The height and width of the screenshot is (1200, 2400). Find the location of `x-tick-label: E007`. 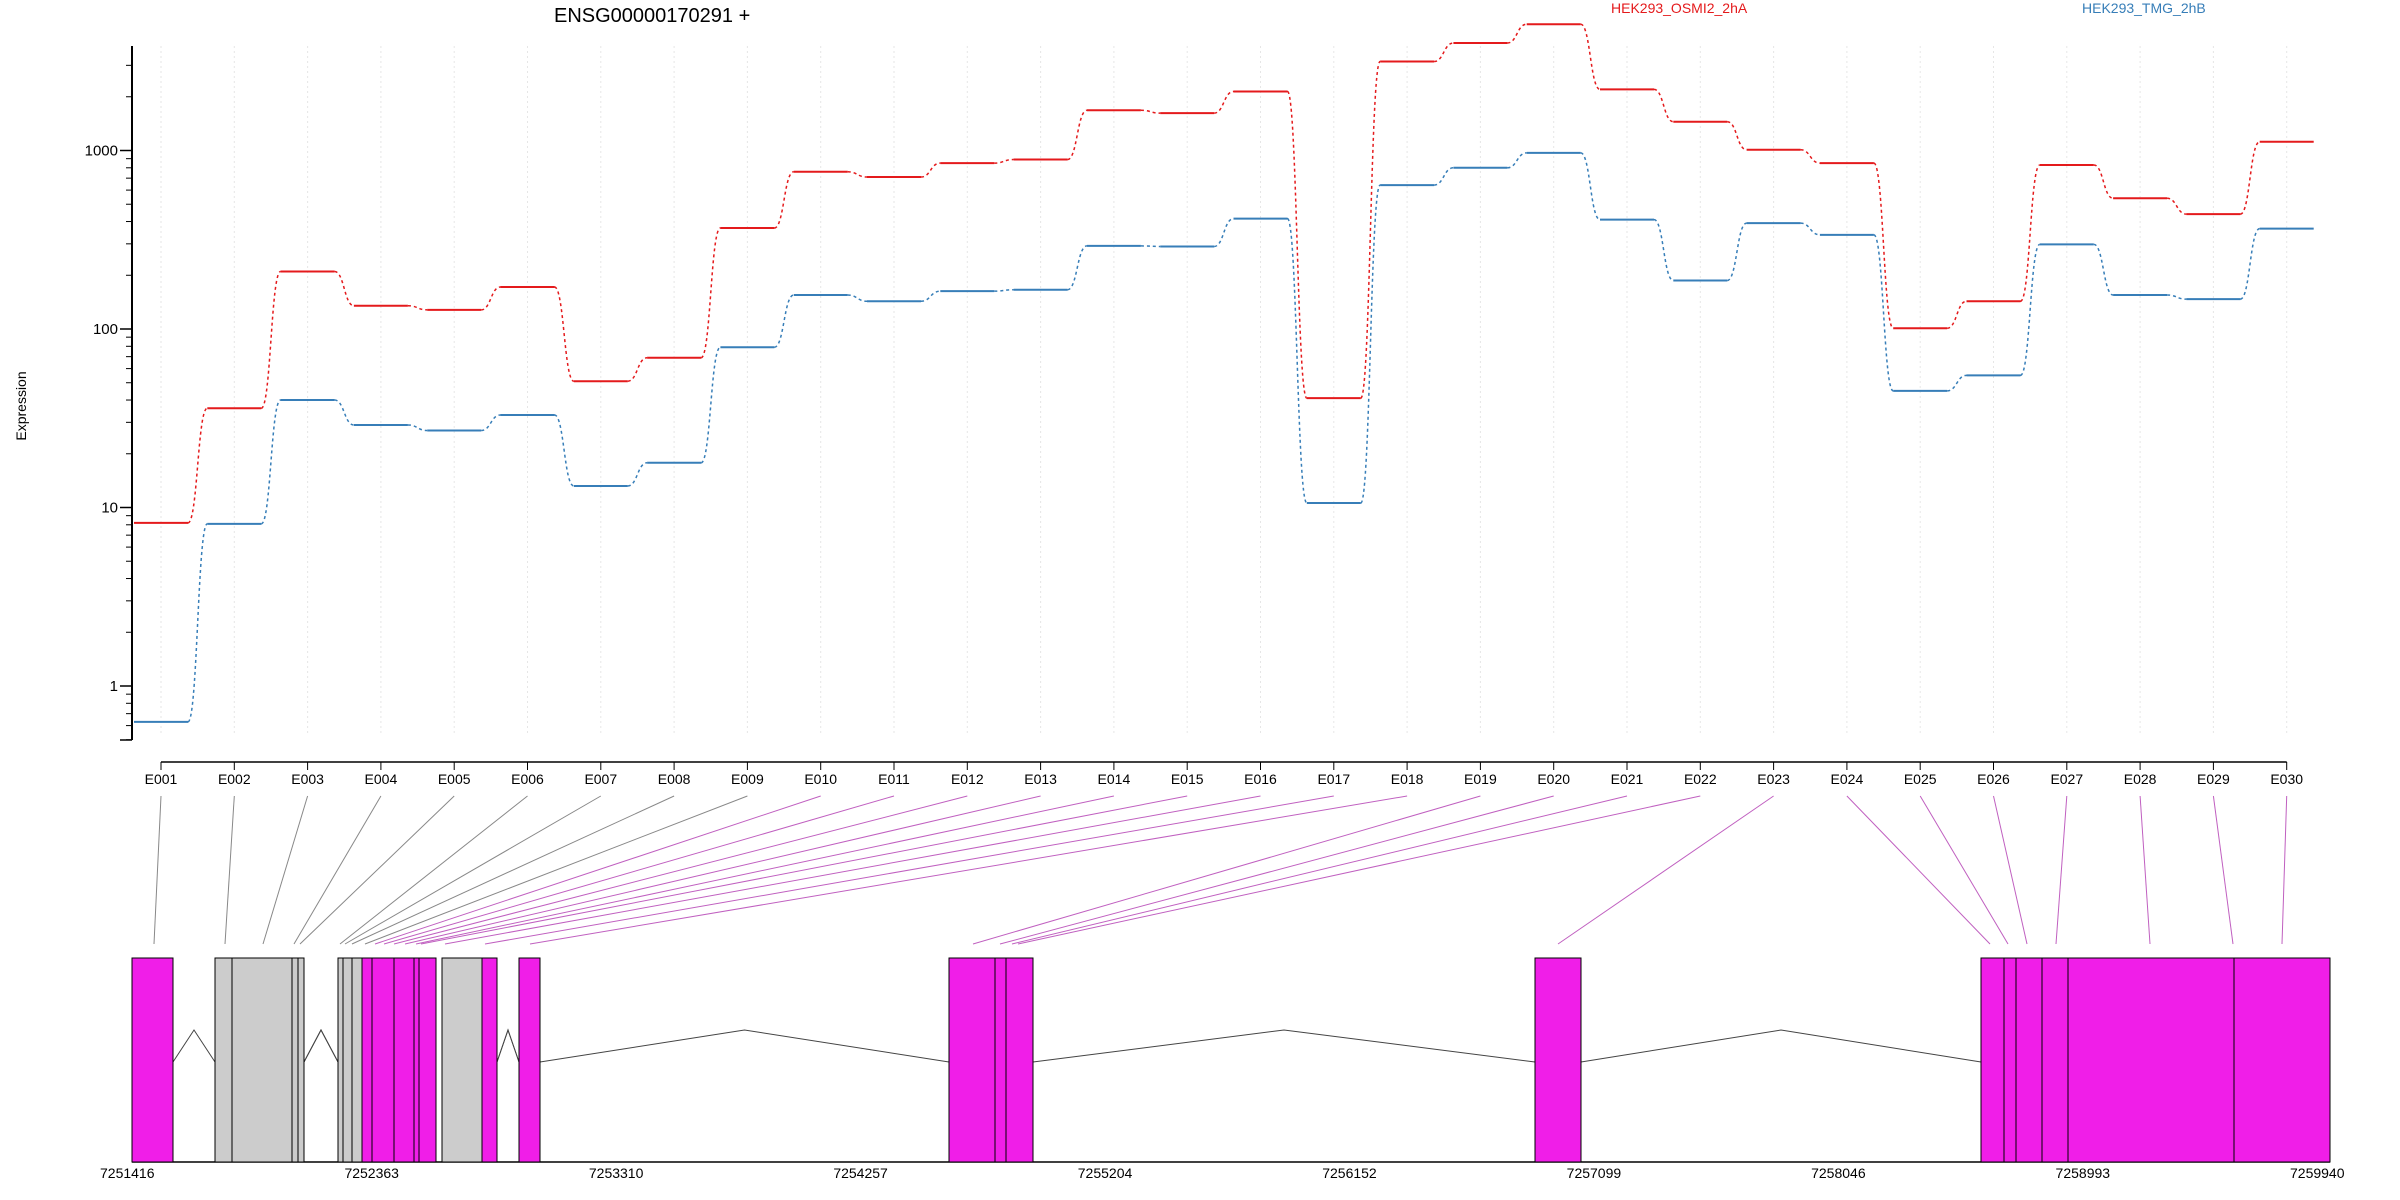

x-tick-label: E007 is located at coordinates (600, 779).